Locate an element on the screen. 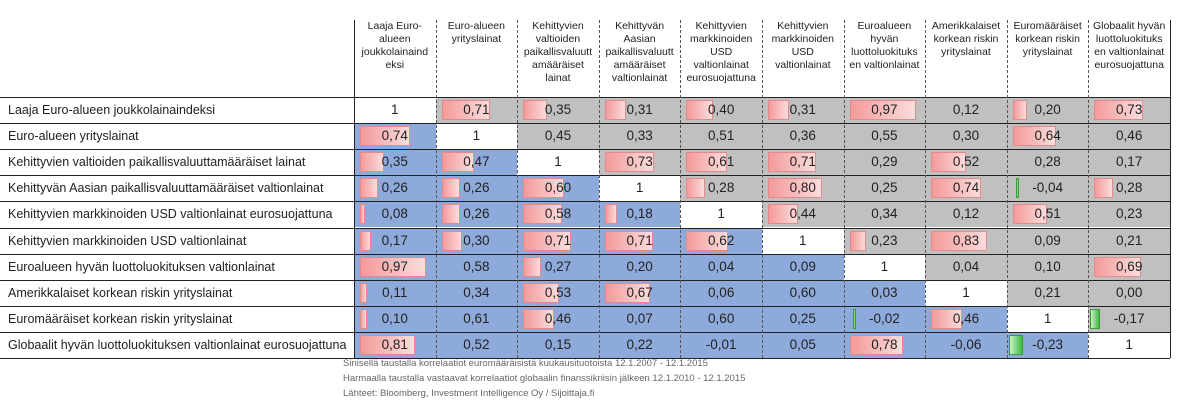 The width and height of the screenshot is (1180, 401). column-header-line: yrityslainat is located at coordinates (476, 39).